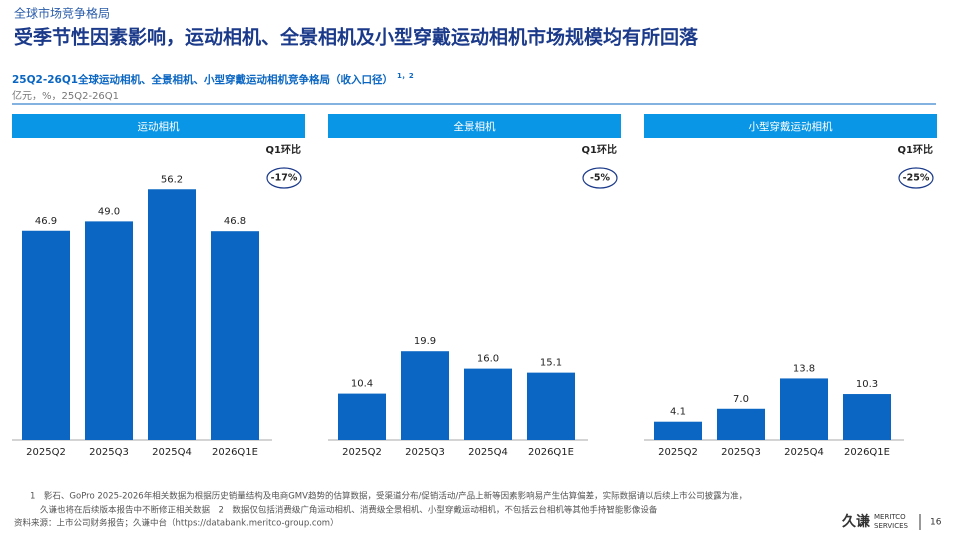 The image size is (960, 540). I want to click on change: -25%, so click(916, 178).